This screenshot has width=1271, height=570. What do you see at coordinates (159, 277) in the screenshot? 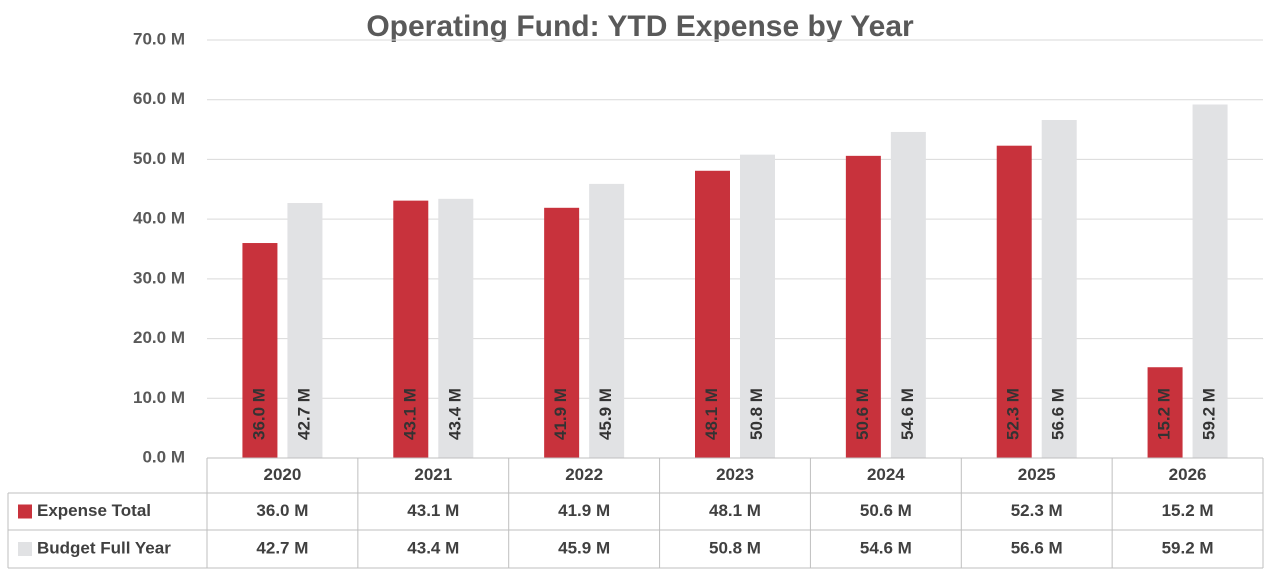
I see `y-tick-label: 30.0 M` at bounding box center [159, 277].